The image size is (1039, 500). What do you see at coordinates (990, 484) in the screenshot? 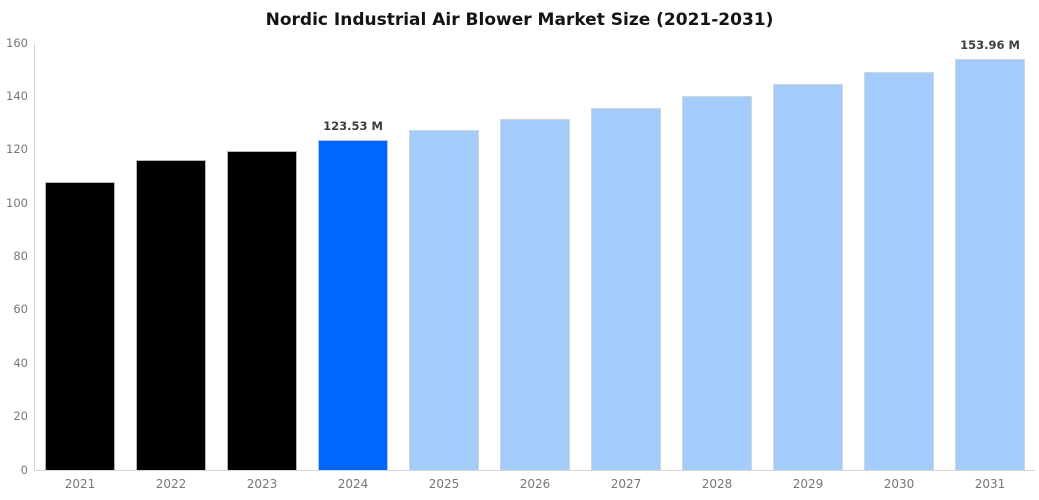
I see `x-tick-label: 2031` at bounding box center [990, 484].